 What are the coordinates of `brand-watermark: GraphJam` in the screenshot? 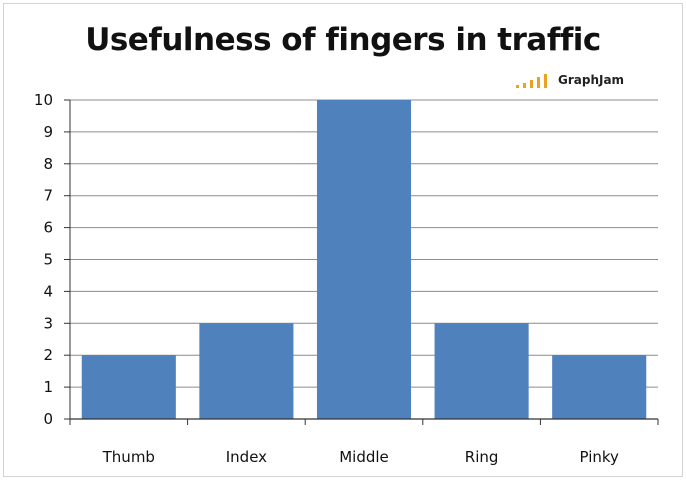 It's located at (570, 80).